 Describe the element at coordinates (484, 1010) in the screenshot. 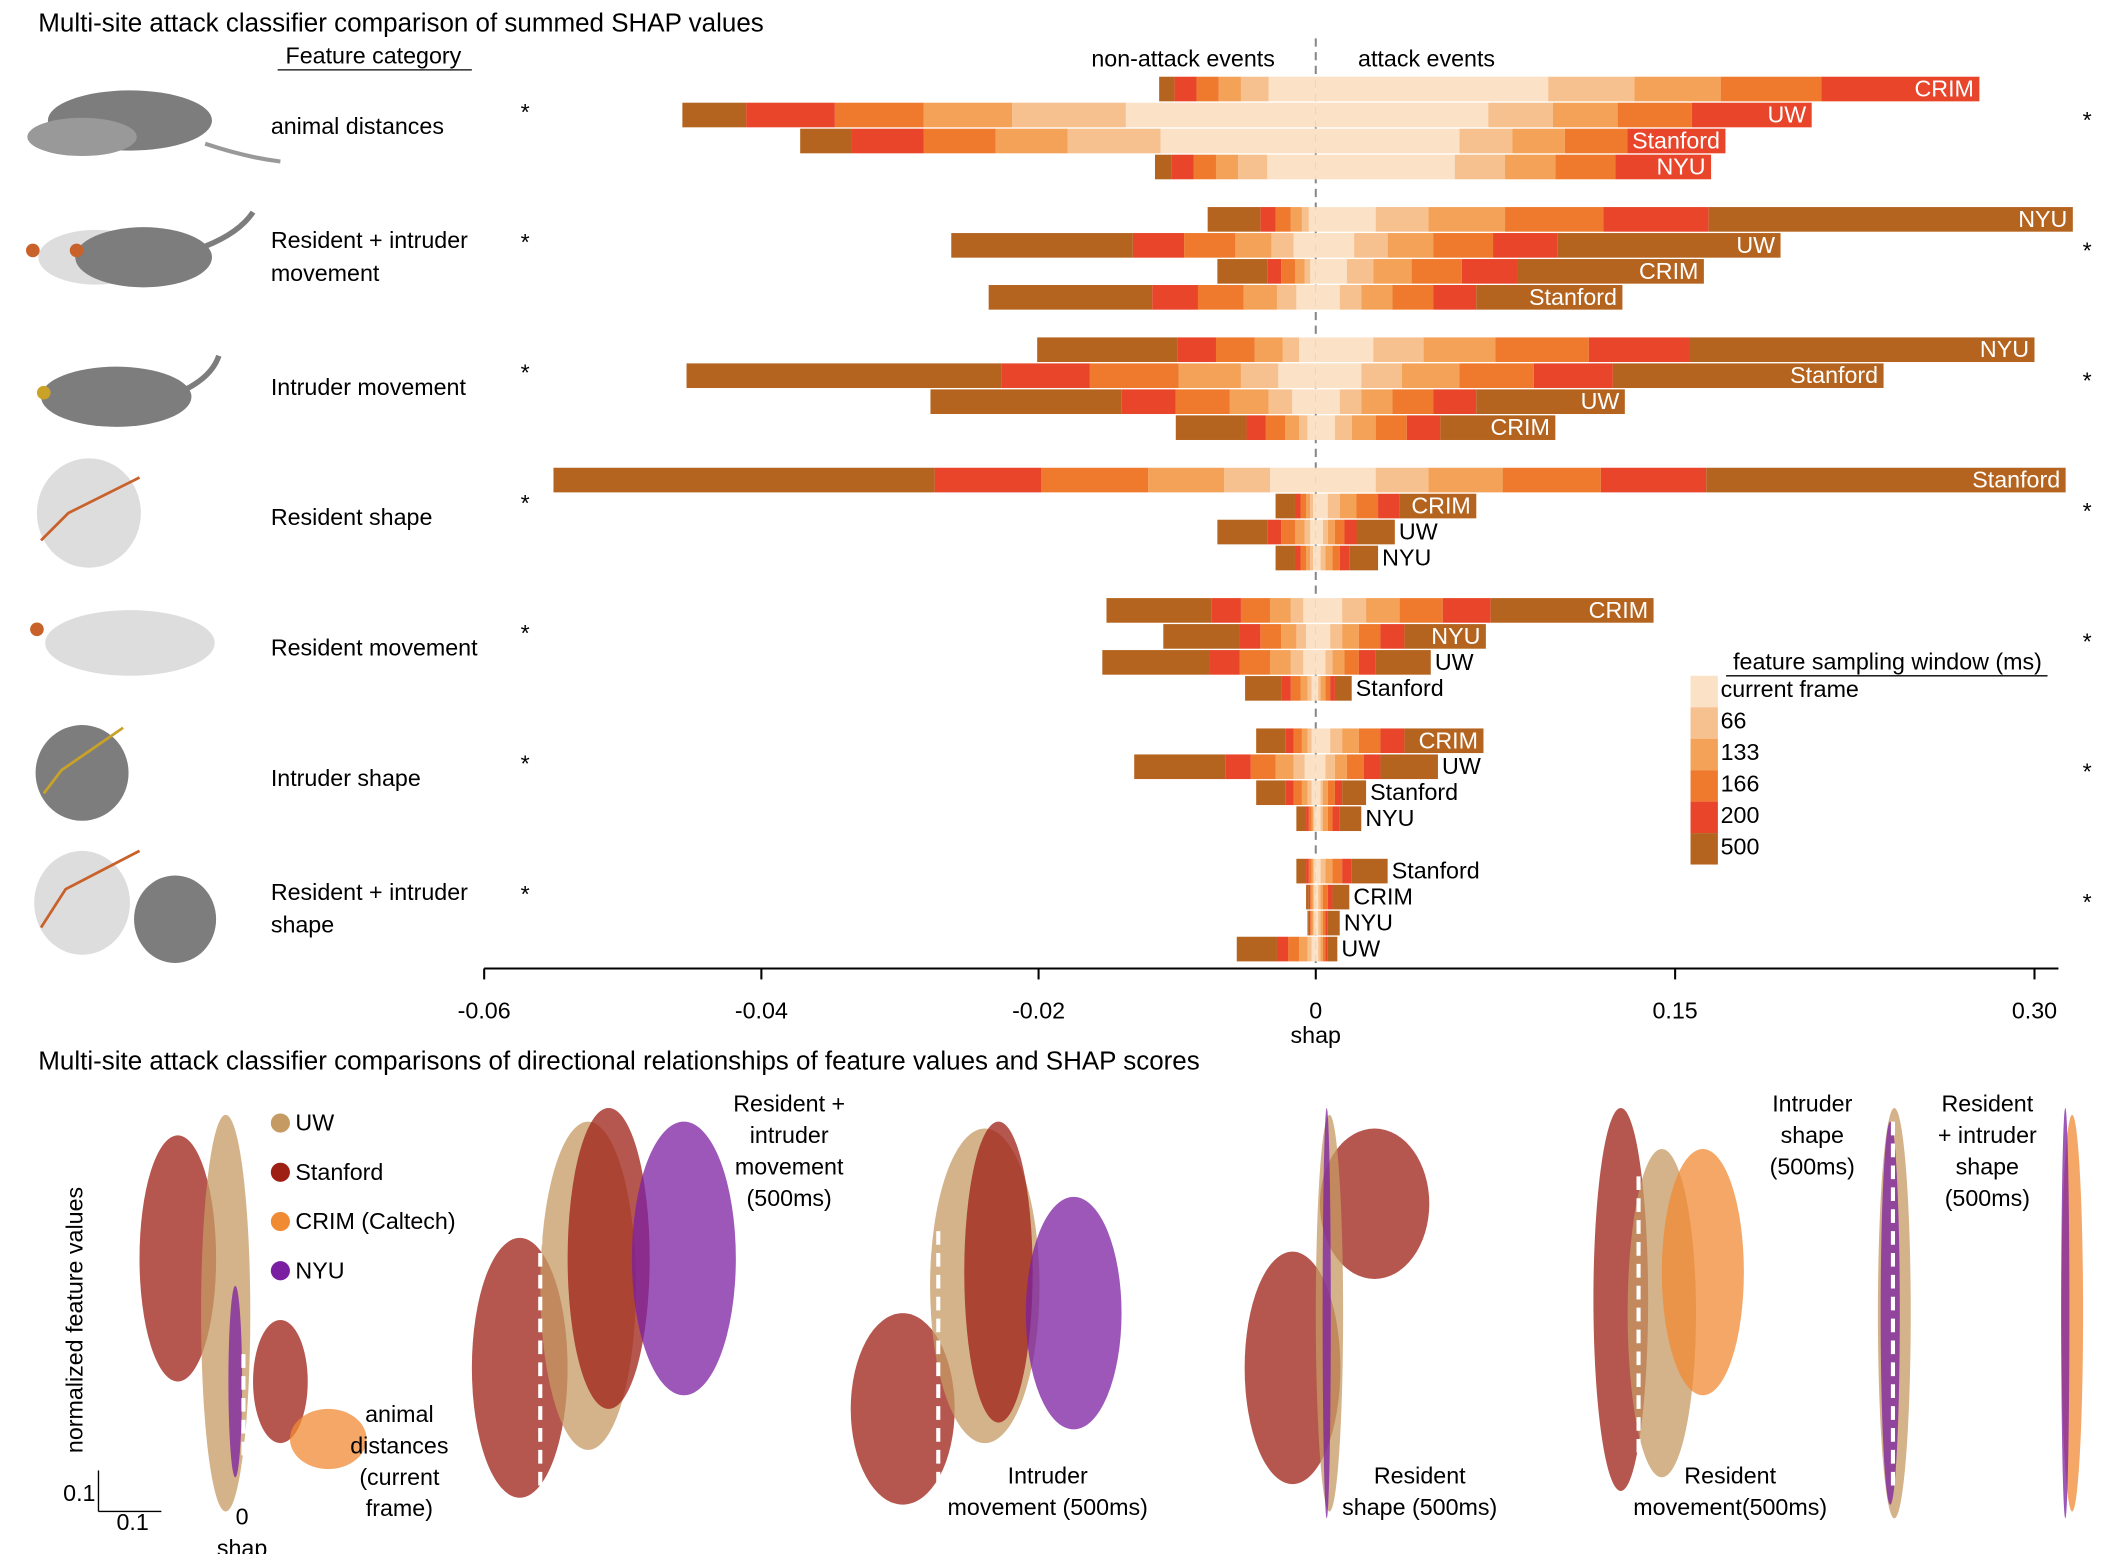

I see `x-tick-label: -0.06` at that location.